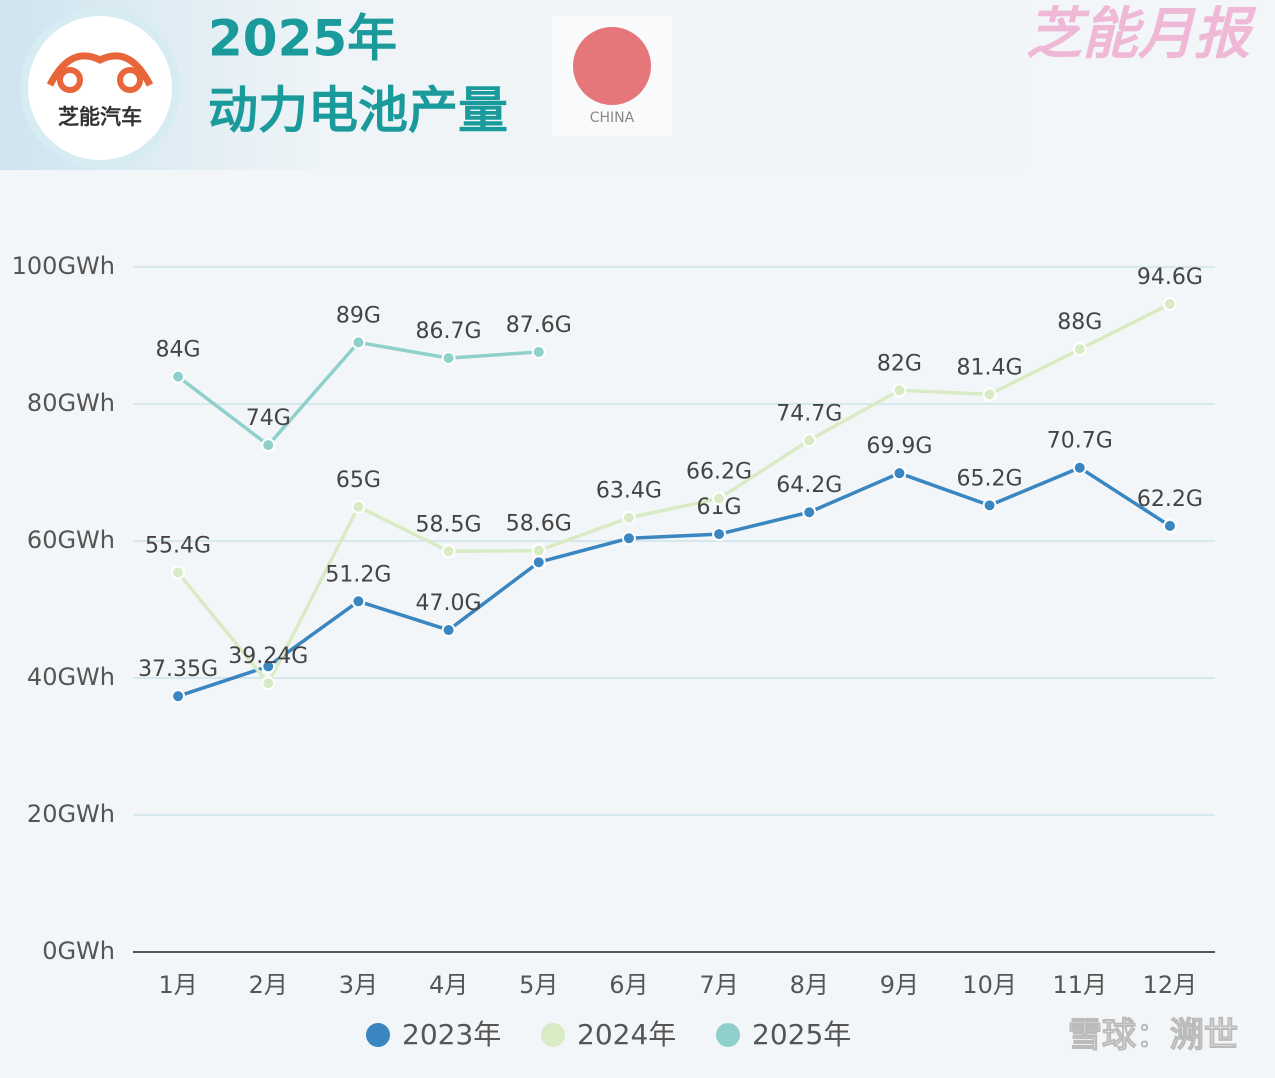  What do you see at coordinates (809, 985) in the screenshot?
I see `x-tick-label: 8月` at bounding box center [809, 985].